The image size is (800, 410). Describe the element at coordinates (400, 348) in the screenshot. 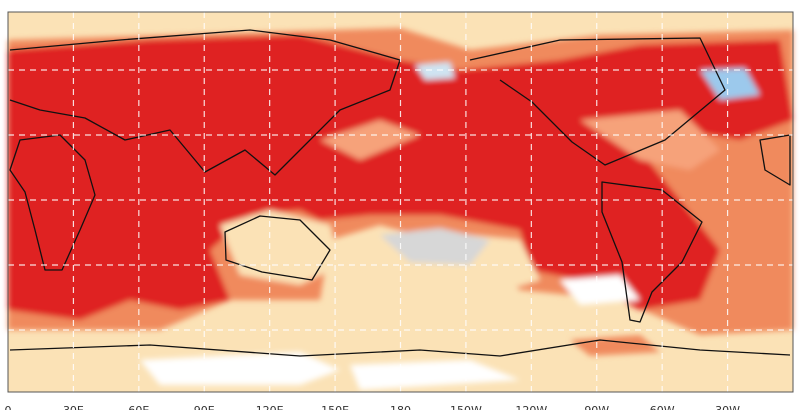

I see `coast-antarctica` at that location.